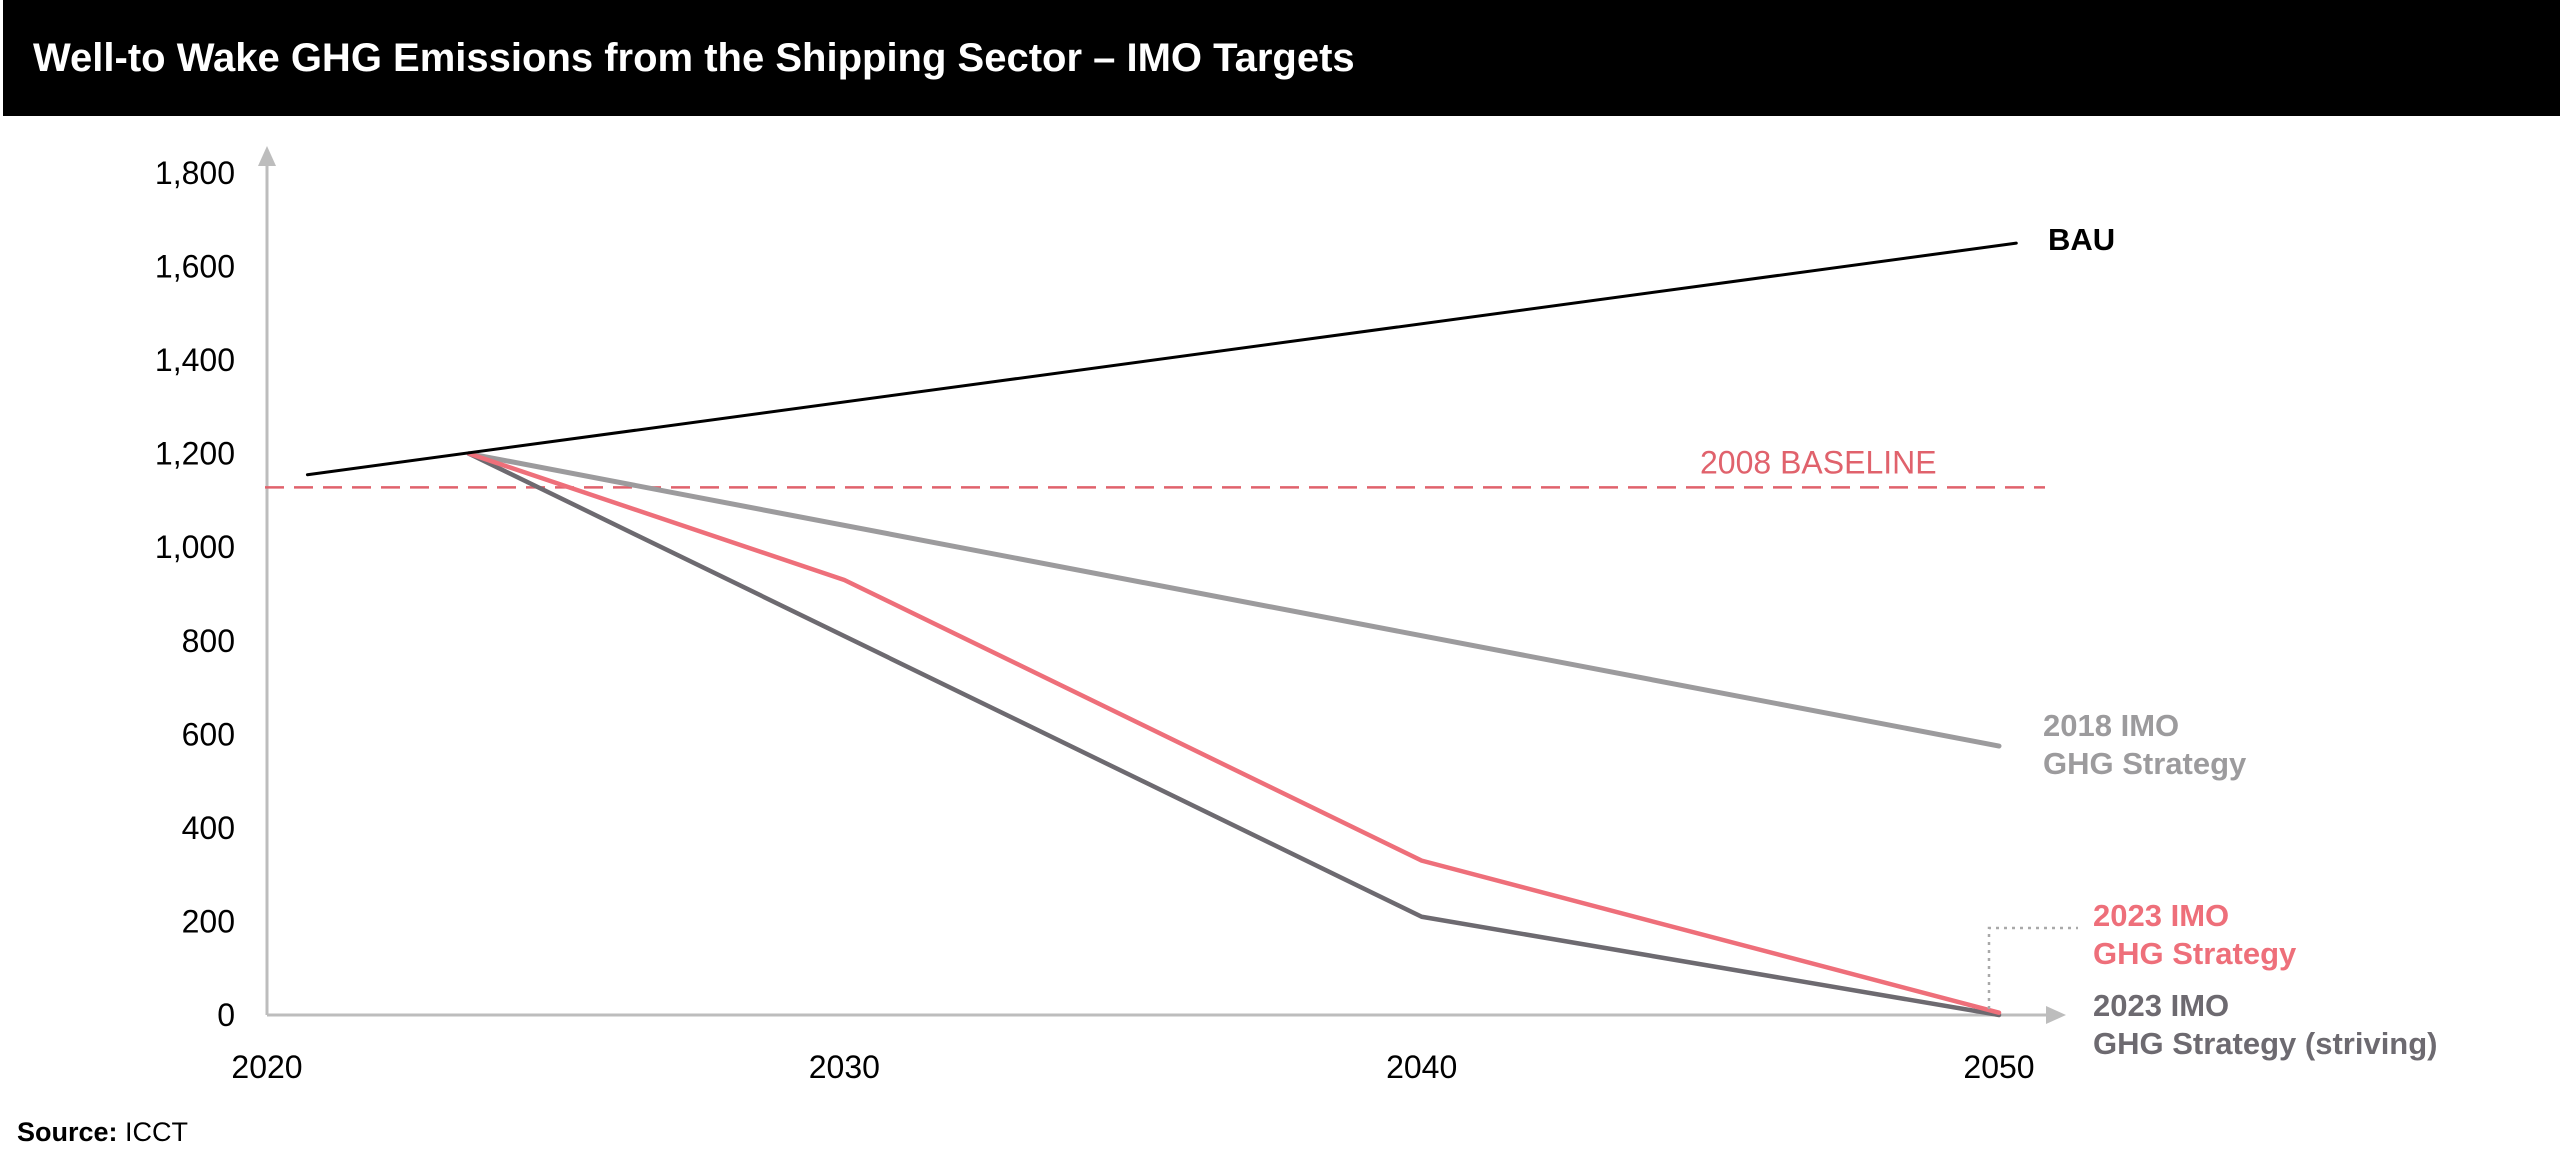  I want to click on x-tick-labels: 2020 2030 2040 2050, so click(1132, 1067).